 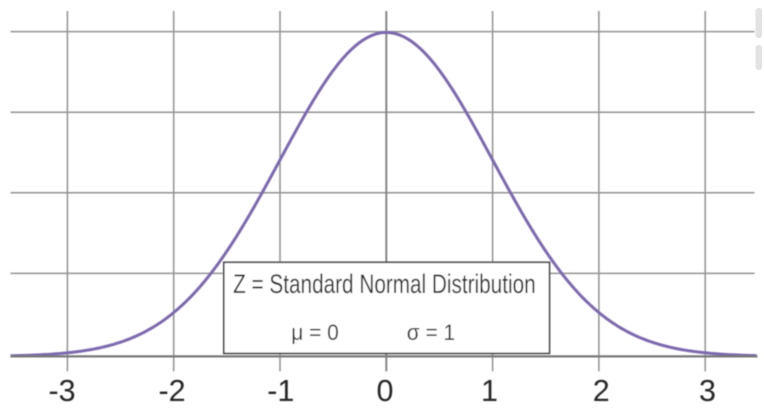 I want to click on svg-text: -2, so click(x=171, y=391).